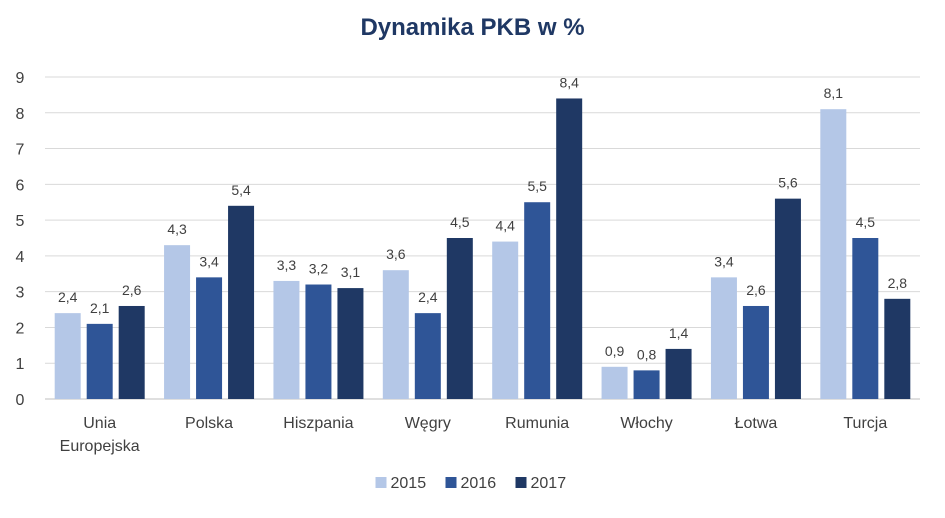 The height and width of the screenshot is (518, 945). What do you see at coordinates (898, 283) in the screenshot?
I see `data-label: 2,8` at bounding box center [898, 283].